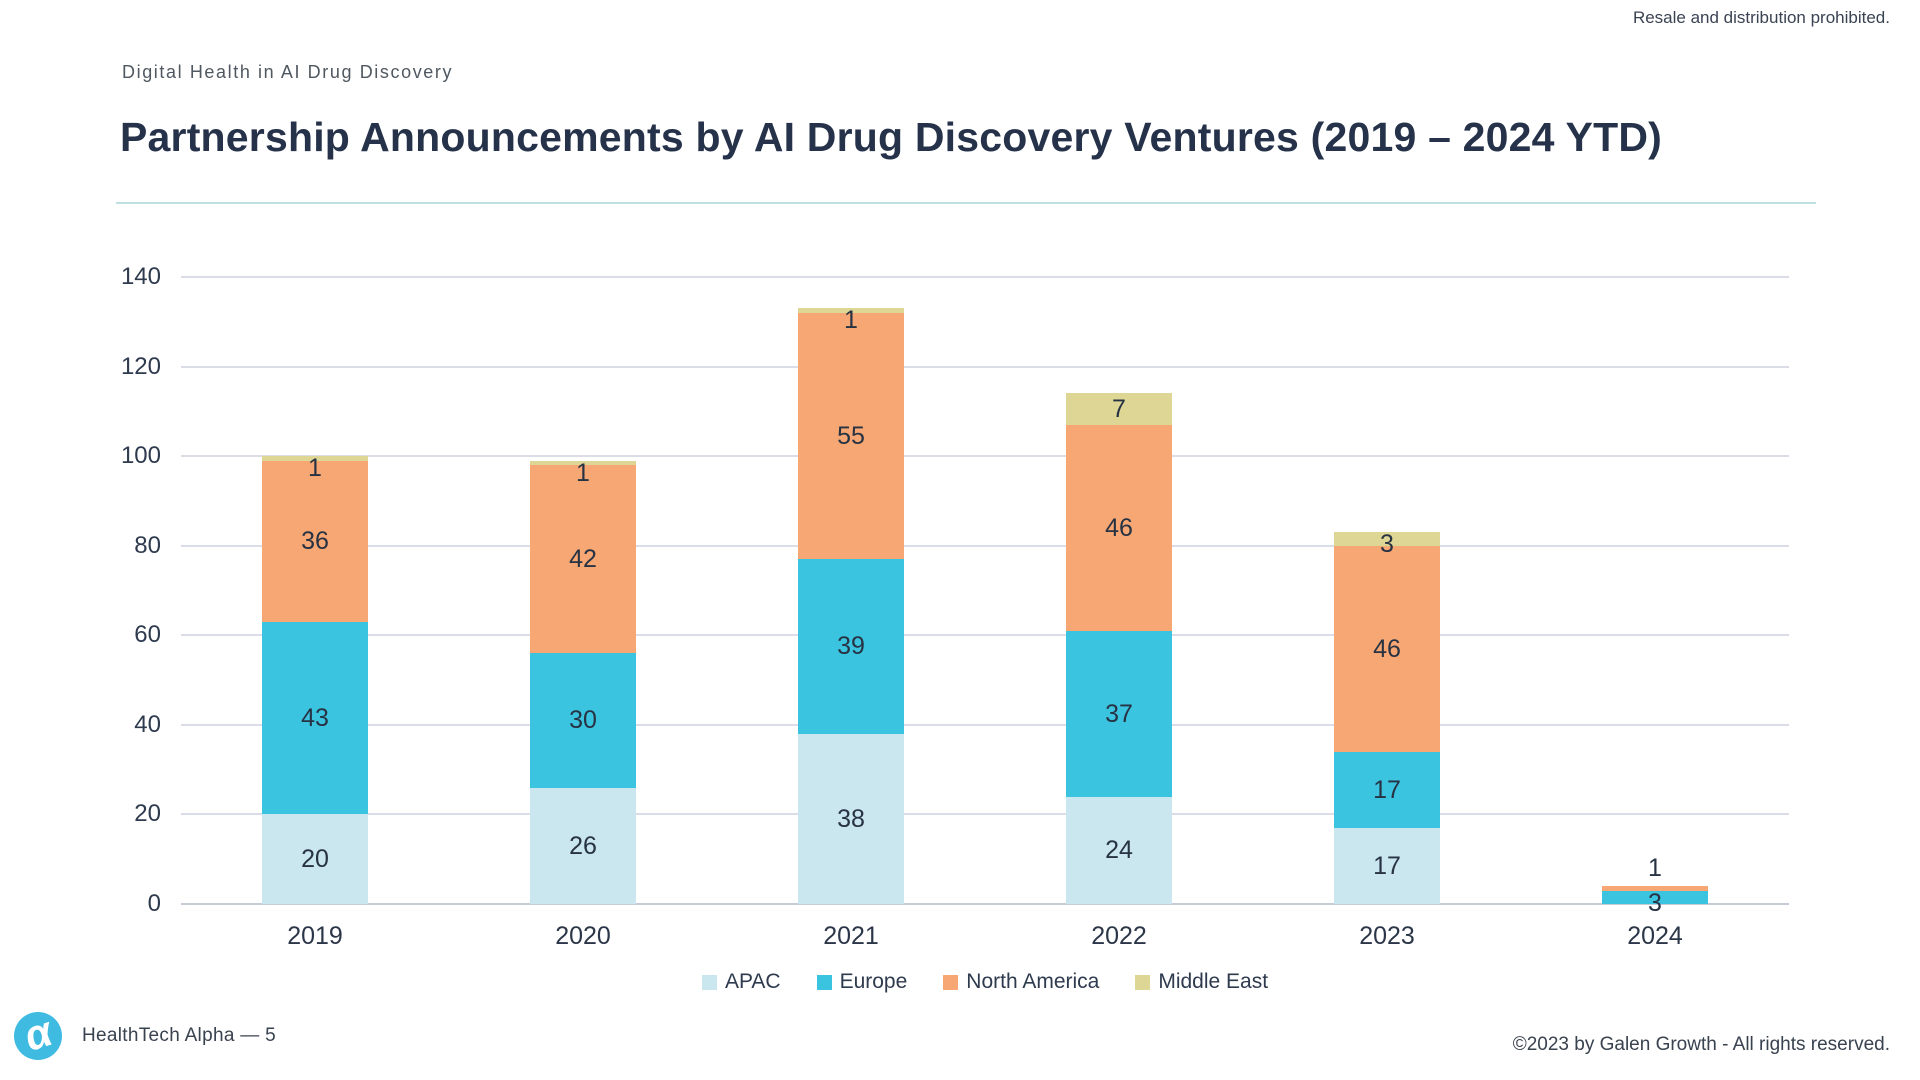  Describe the element at coordinates (709, 982) in the screenshot. I see `legend-swatch-apac` at that location.